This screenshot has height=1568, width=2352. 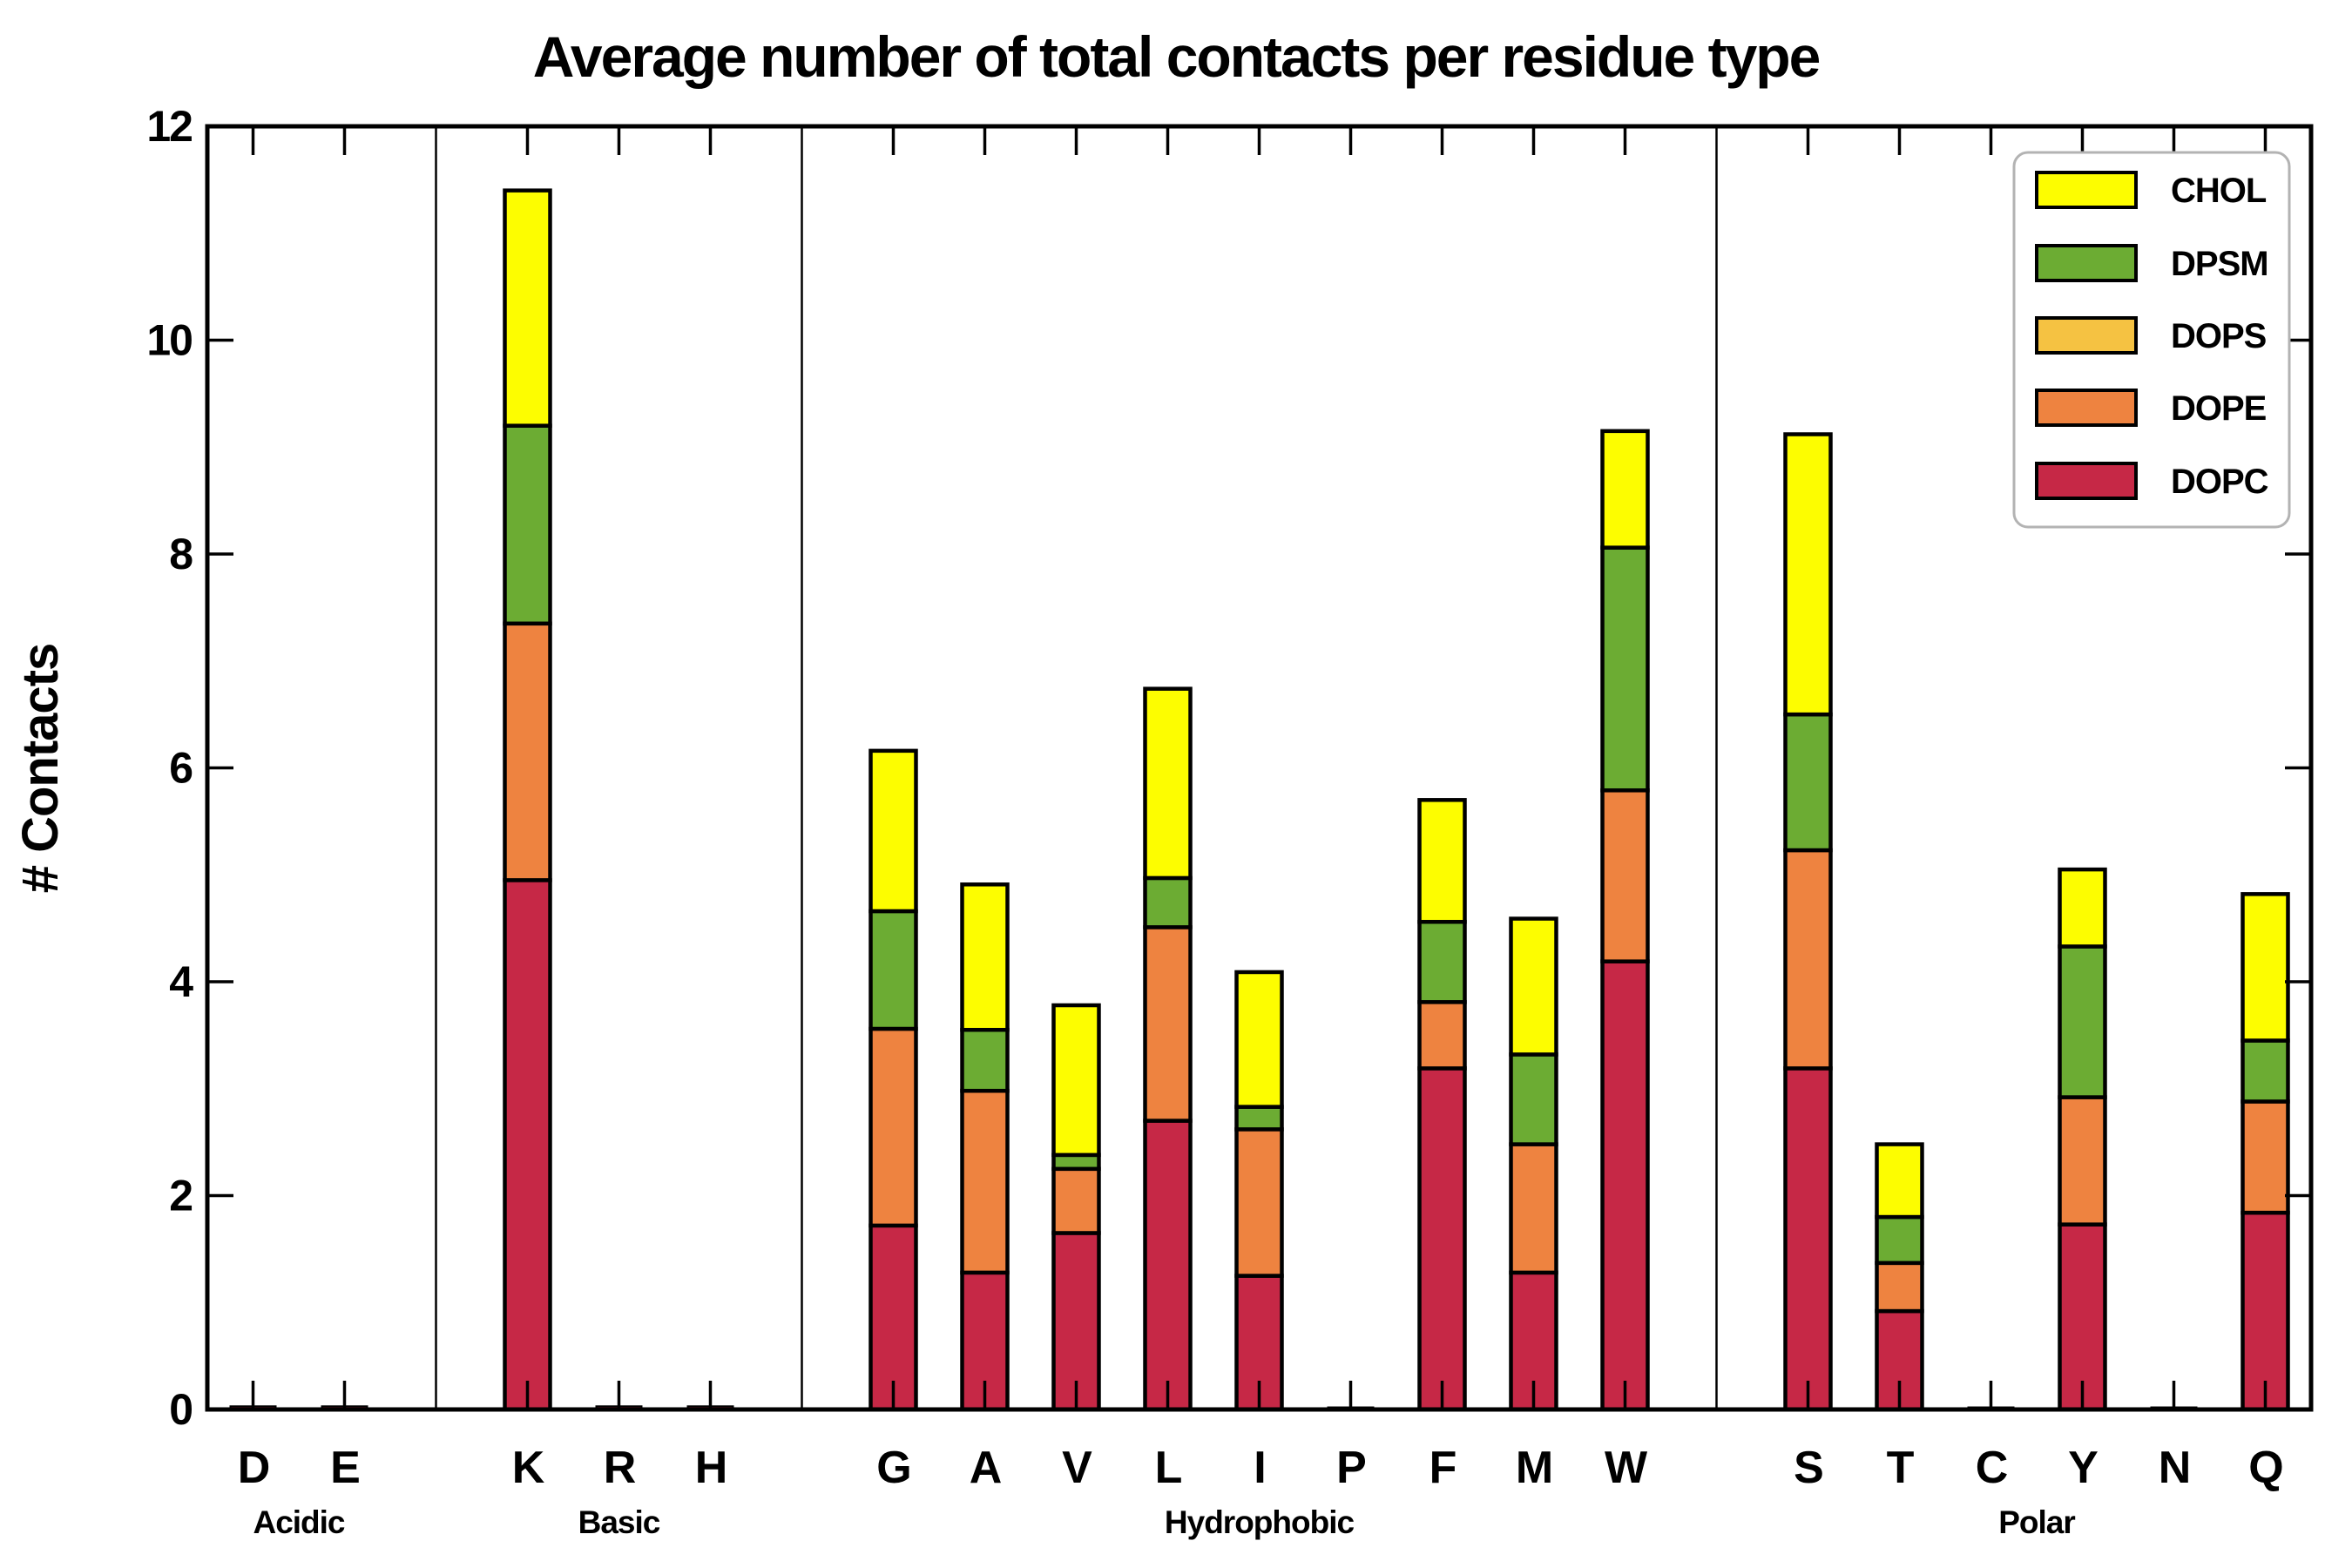 I want to click on x-tick-label-W: W, so click(x=1626, y=1468).